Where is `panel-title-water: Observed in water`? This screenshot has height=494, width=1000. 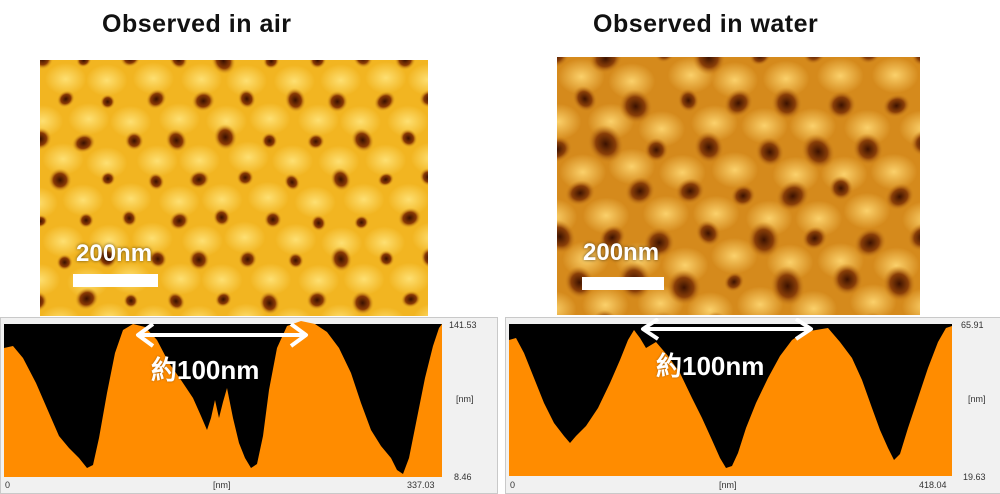 panel-title-water: Observed in water is located at coordinates (705, 24).